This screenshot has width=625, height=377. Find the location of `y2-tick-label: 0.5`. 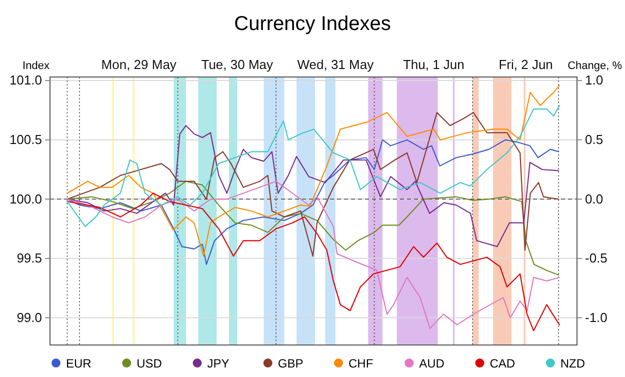

y2-tick-label: 0.5 is located at coordinates (594, 140).